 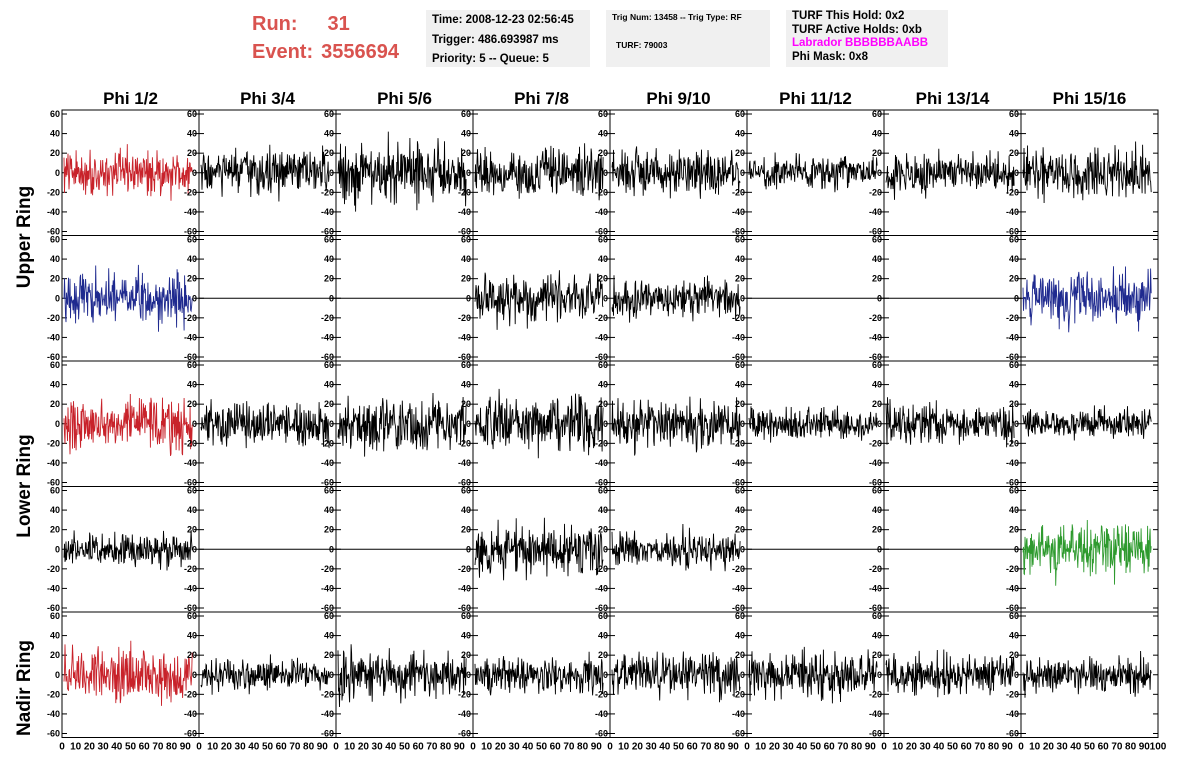 What do you see at coordinates (275, 24) in the screenshot?
I see `run-label: Run:` at bounding box center [275, 24].